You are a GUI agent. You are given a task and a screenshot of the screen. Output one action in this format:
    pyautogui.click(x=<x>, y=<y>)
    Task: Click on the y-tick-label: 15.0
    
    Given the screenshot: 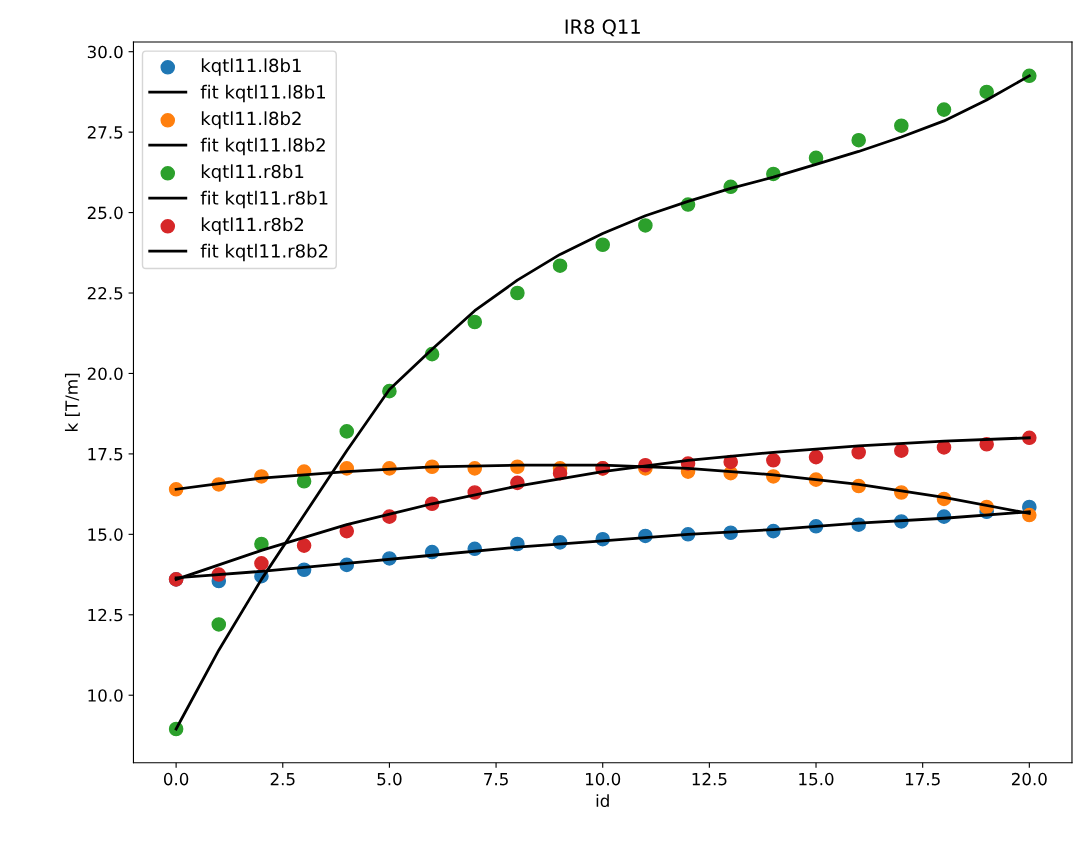 What is the action you would take?
    pyautogui.click(x=105, y=534)
    